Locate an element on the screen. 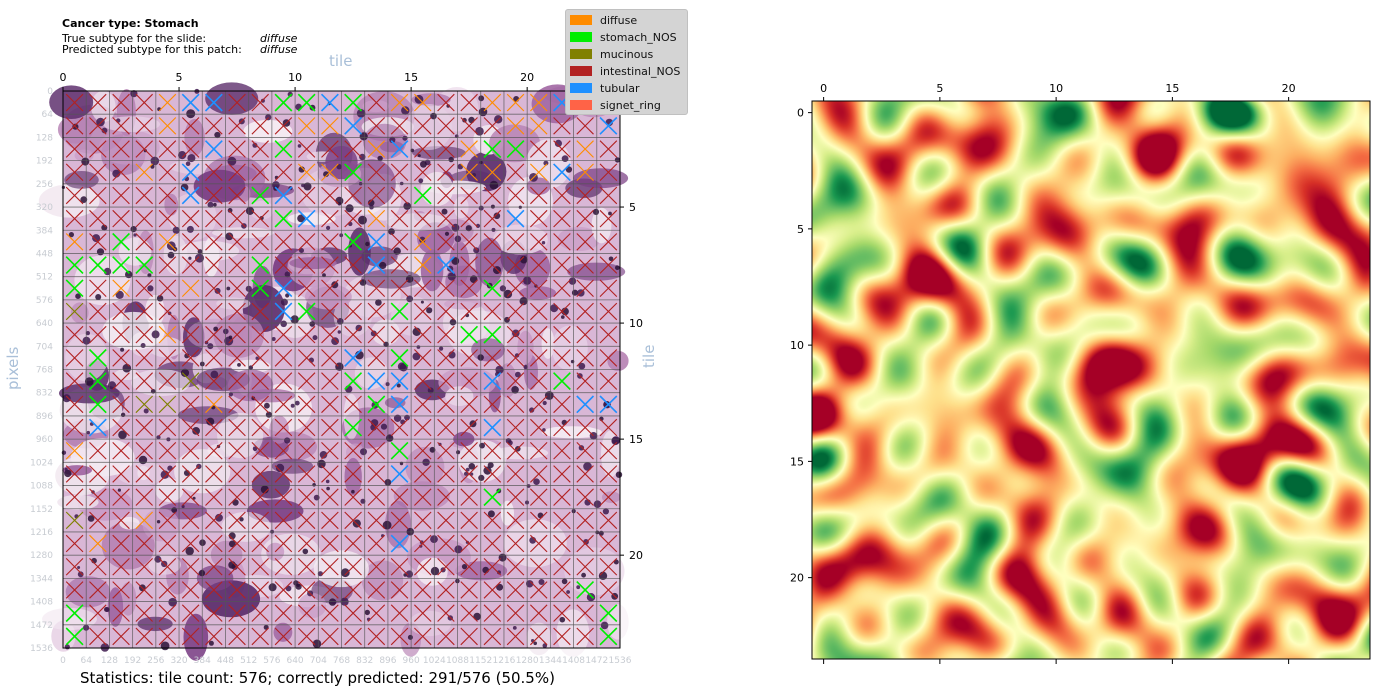 The height and width of the screenshot is (696, 1399). left-pixel-tick-label: 384 is located at coordinates (44, 231).